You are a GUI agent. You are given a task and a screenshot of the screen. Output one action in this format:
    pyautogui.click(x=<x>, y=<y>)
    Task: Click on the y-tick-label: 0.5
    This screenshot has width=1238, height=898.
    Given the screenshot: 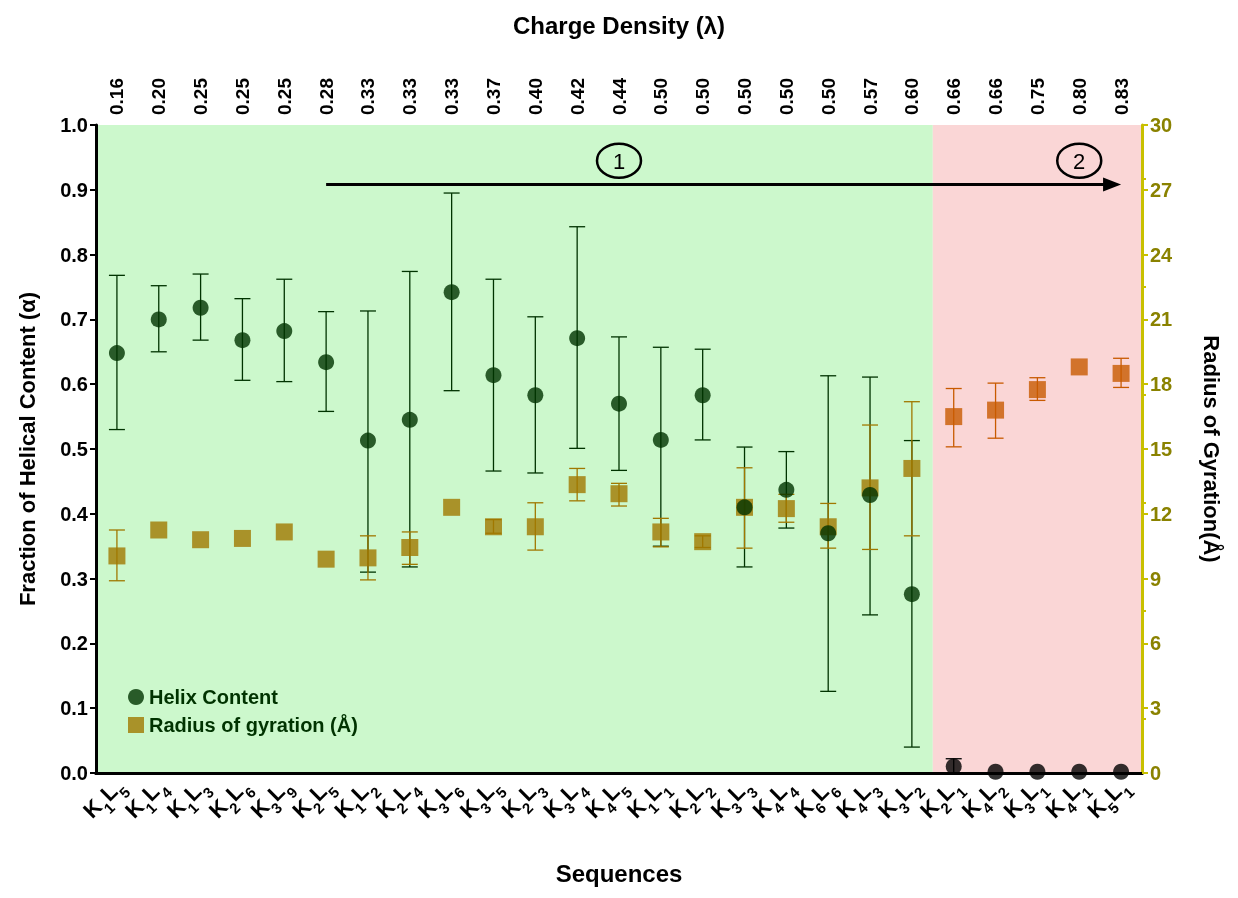 What is the action you would take?
    pyautogui.click(x=74, y=449)
    